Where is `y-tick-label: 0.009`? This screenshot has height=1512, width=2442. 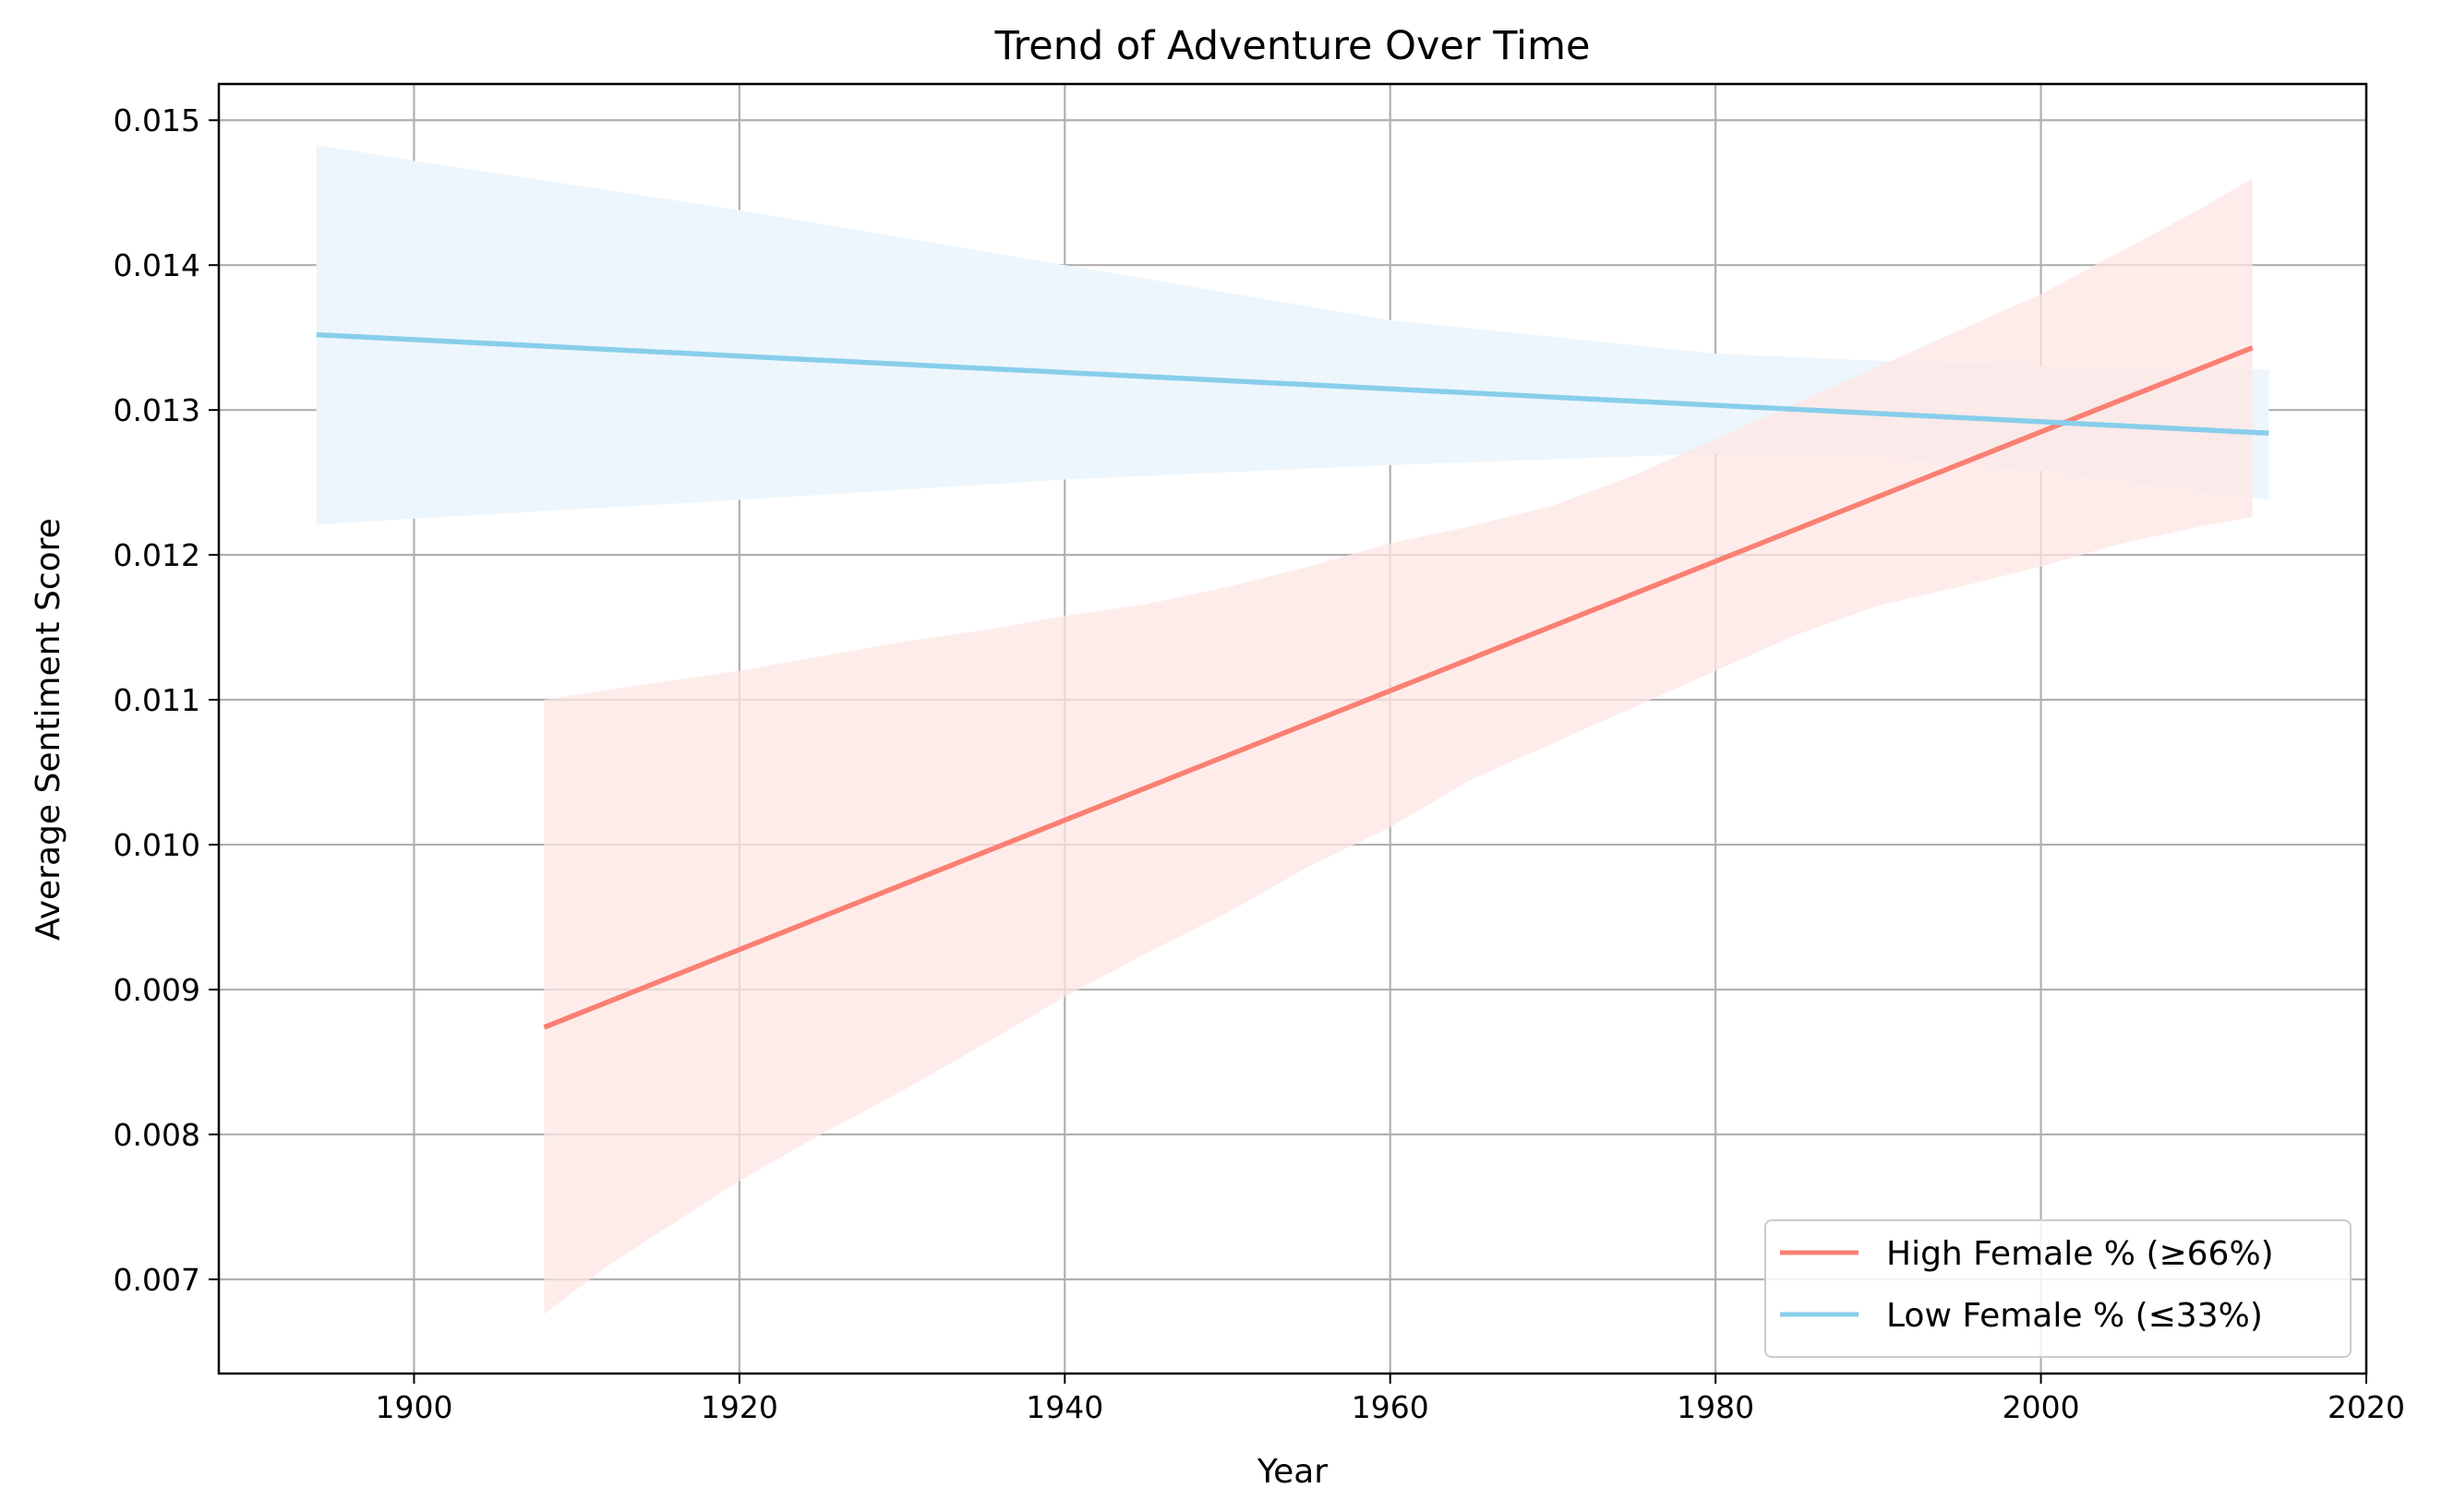 y-tick-label: 0.009 is located at coordinates (157, 990).